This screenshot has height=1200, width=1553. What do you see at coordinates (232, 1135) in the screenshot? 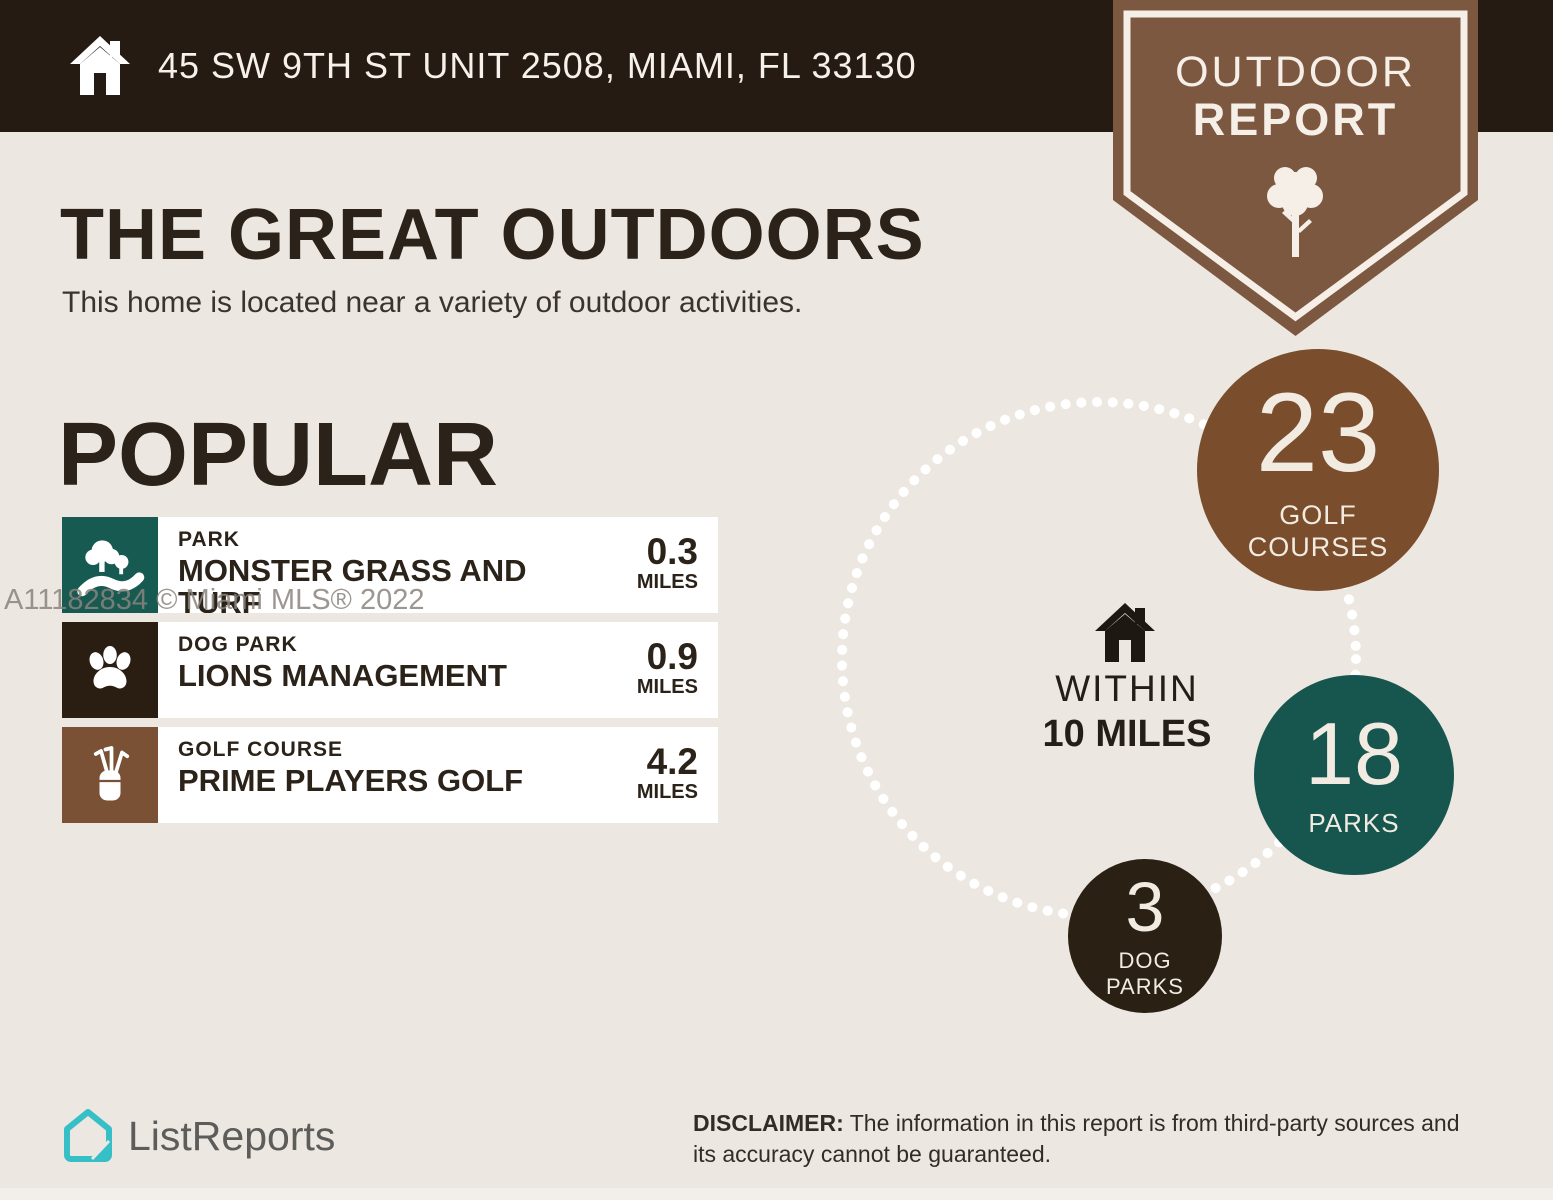
I see `listreports-wordmark: ListReports` at bounding box center [232, 1135].